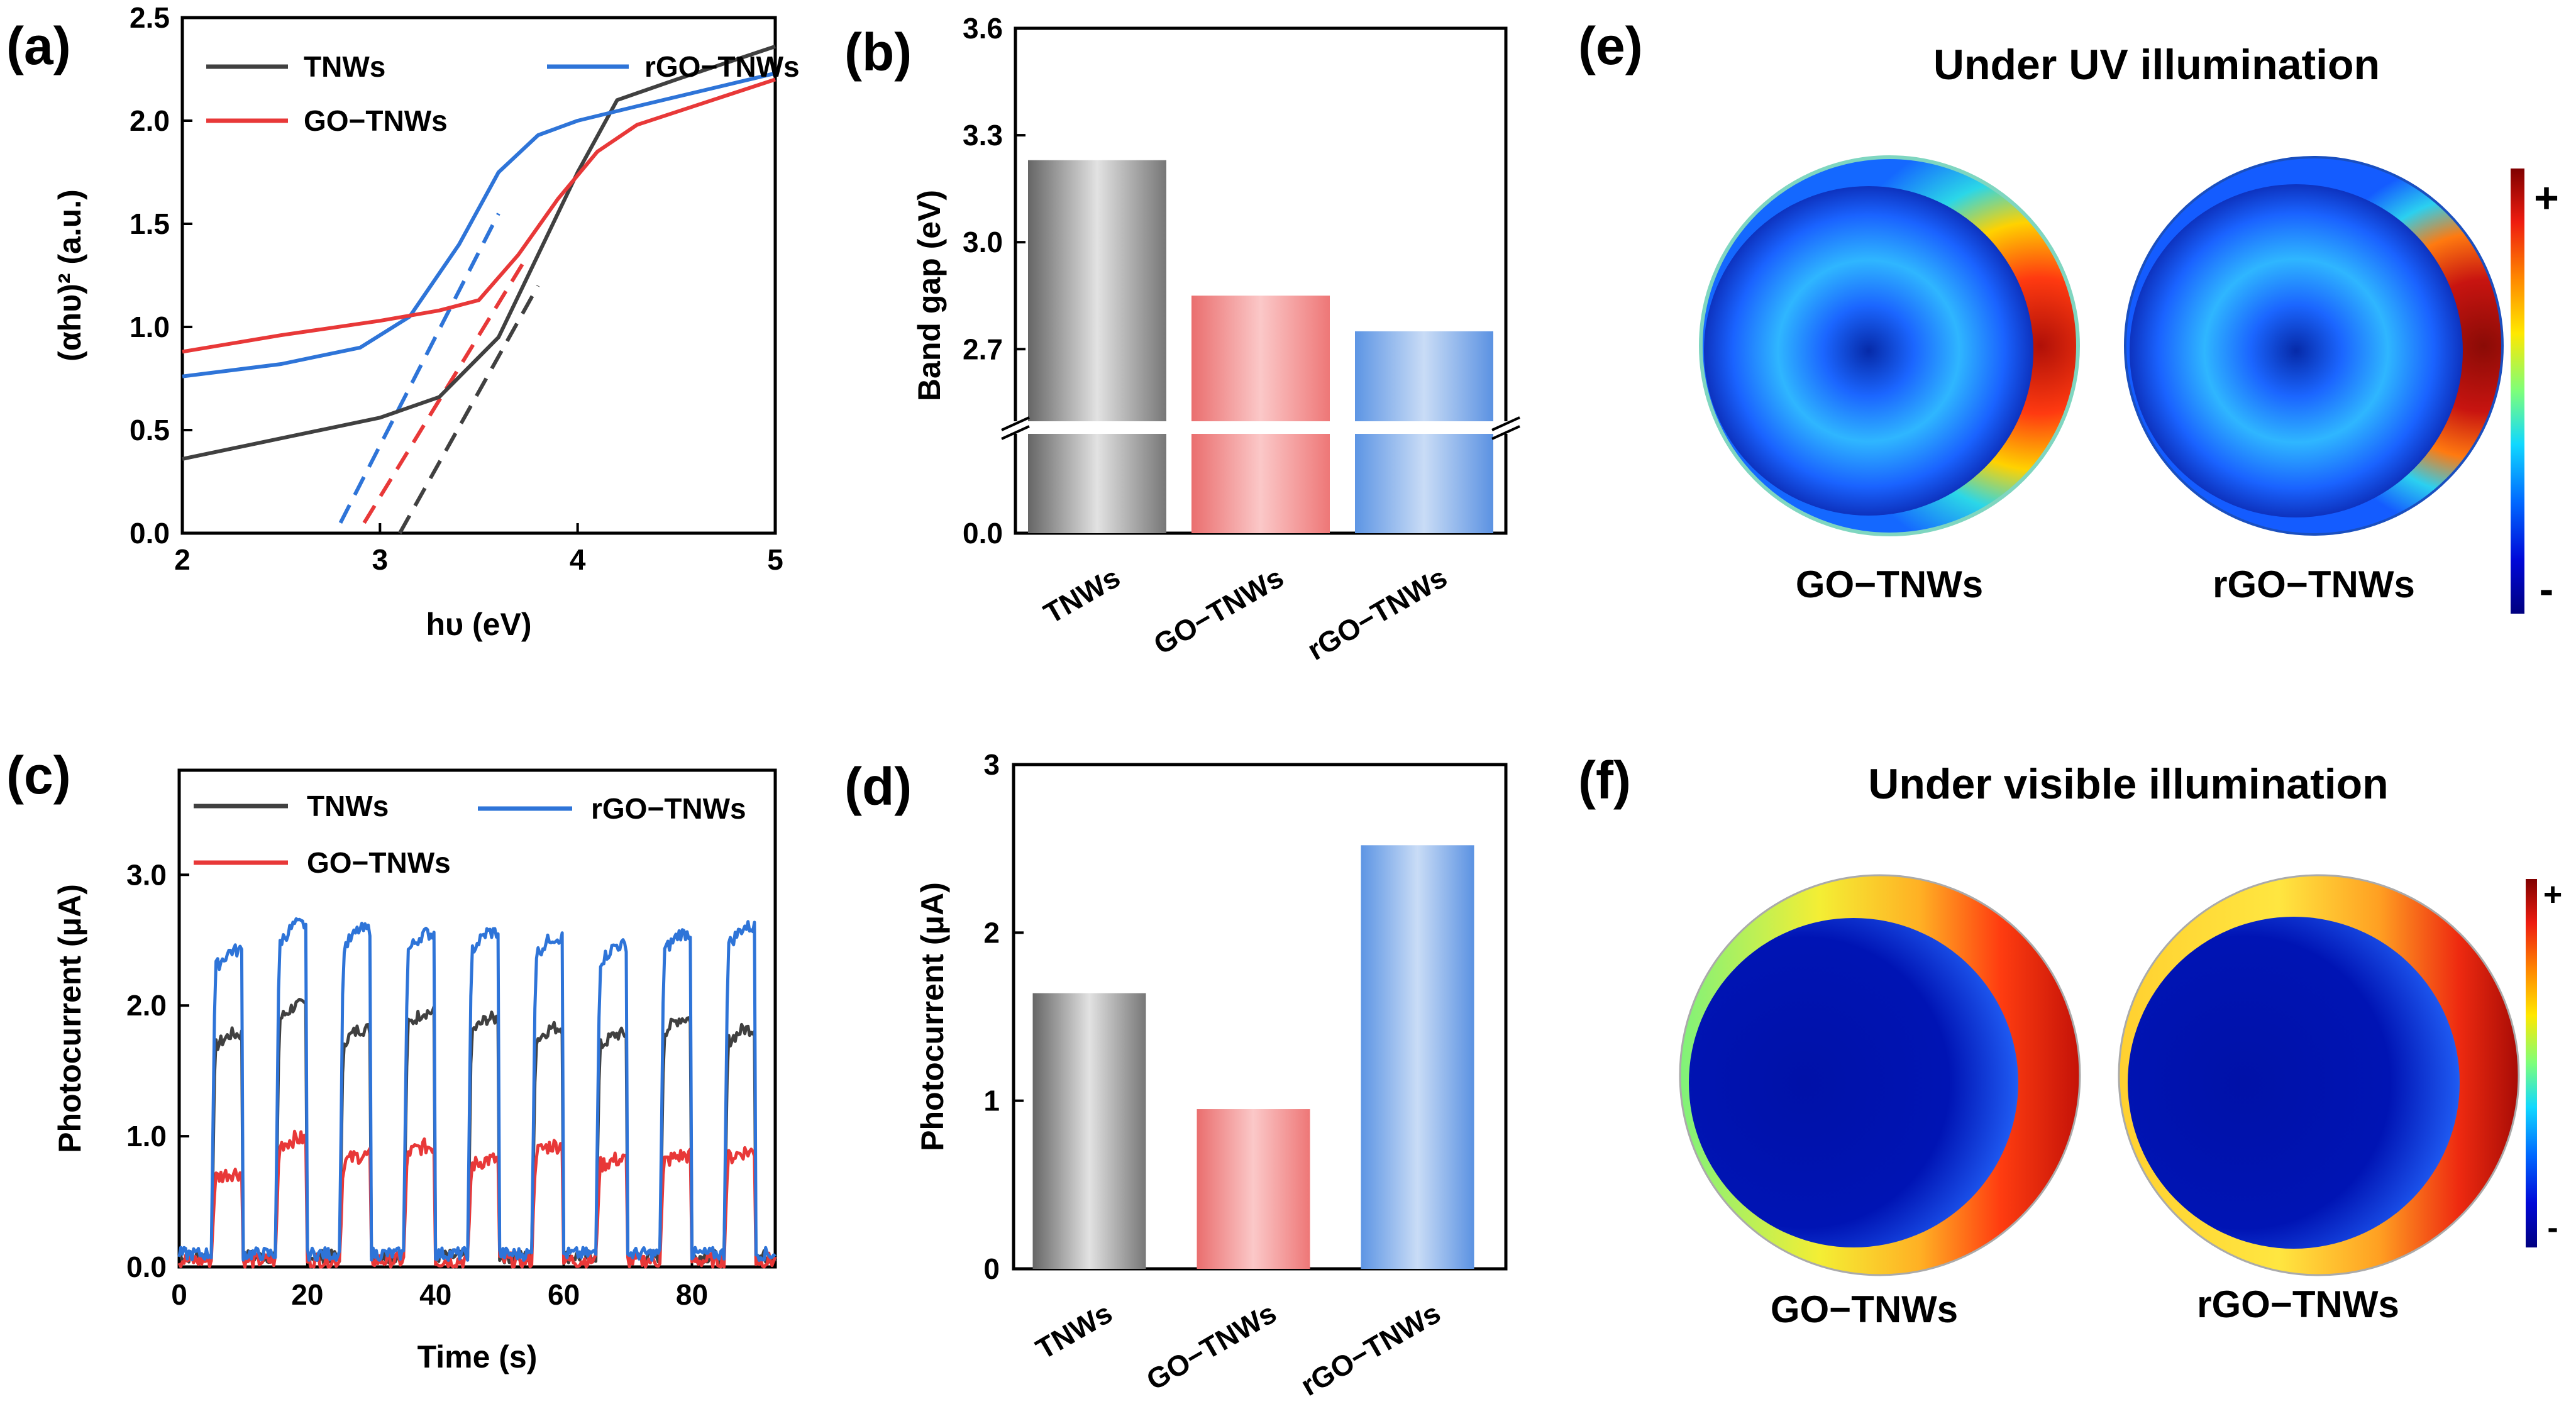 This screenshot has width=2576, height=1404. What do you see at coordinates (775, 559) in the screenshot?
I see `chart-a-xtick-label-3: 5` at bounding box center [775, 559].